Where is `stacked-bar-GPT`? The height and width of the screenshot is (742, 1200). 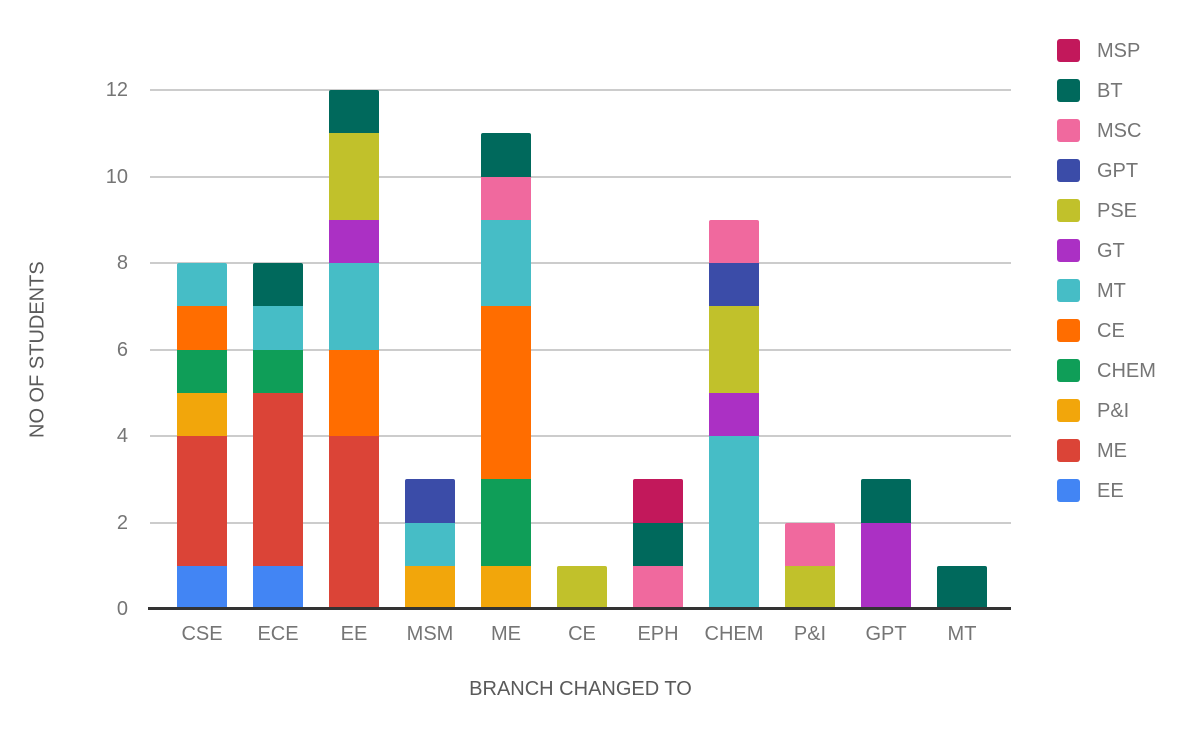 stacked-bar-GPT is located at coordinates (886, 349).